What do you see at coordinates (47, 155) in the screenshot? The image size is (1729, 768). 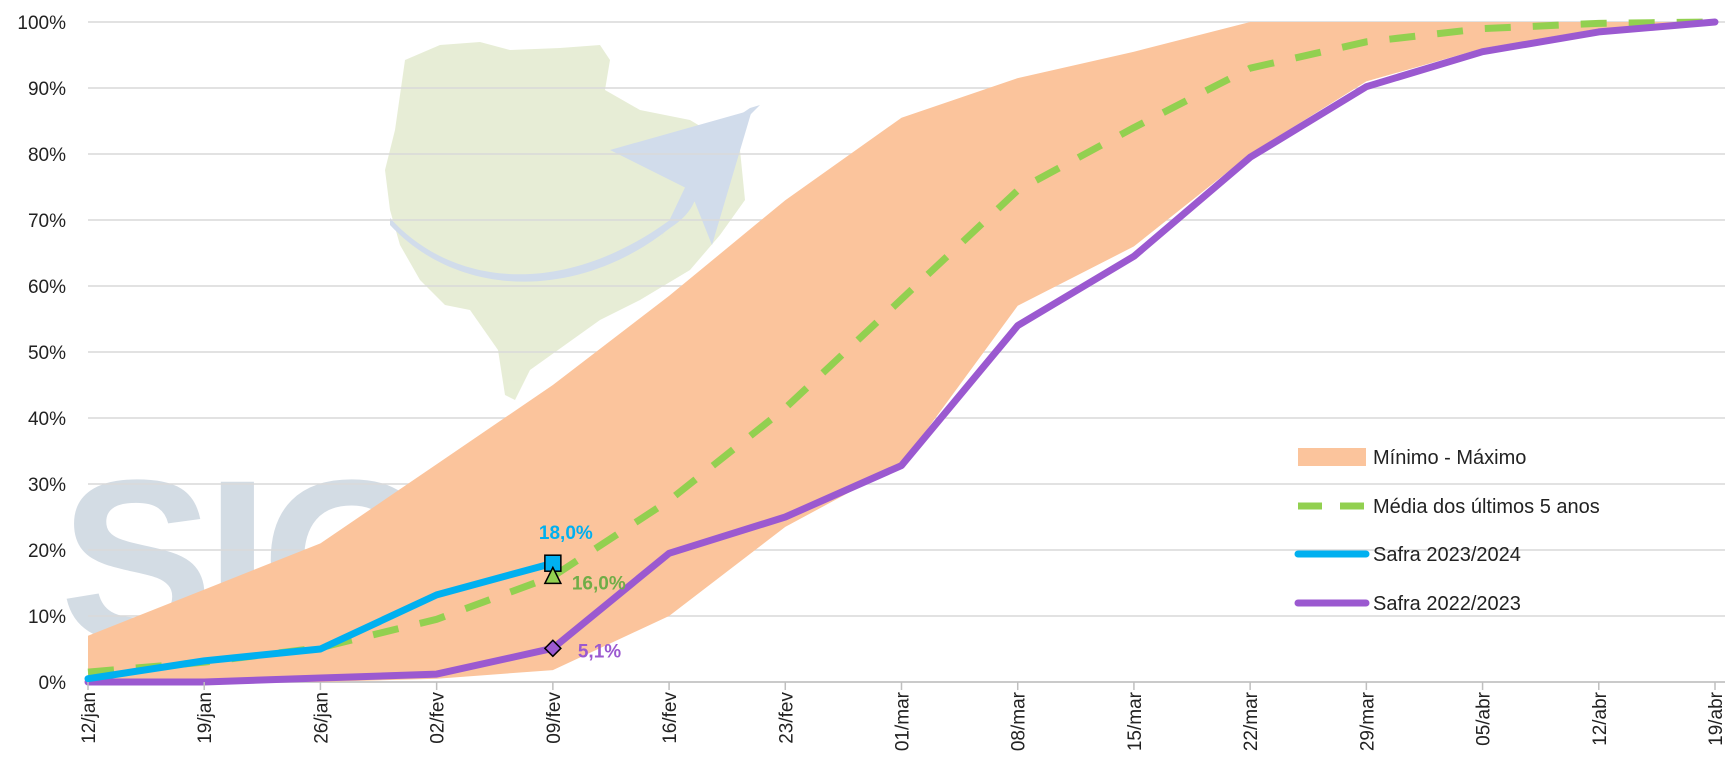 I see `y-tick-label: 80%` at bounding box center [47, 155].